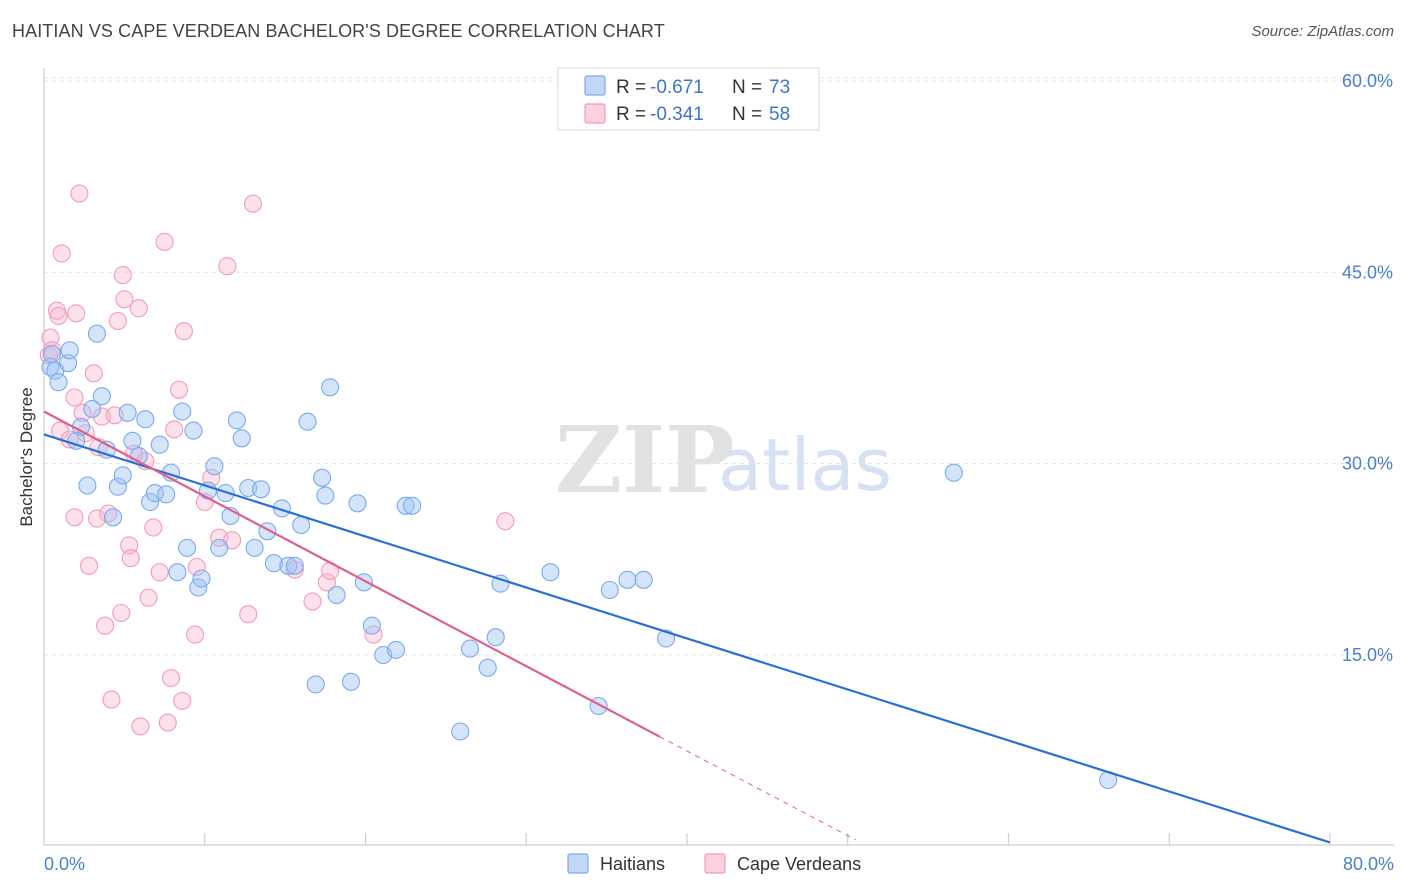  Describe the element at coordinates (1322, 31) in the screenshot. I see `source-credit: Source: ZipAtlas.com` at that location.